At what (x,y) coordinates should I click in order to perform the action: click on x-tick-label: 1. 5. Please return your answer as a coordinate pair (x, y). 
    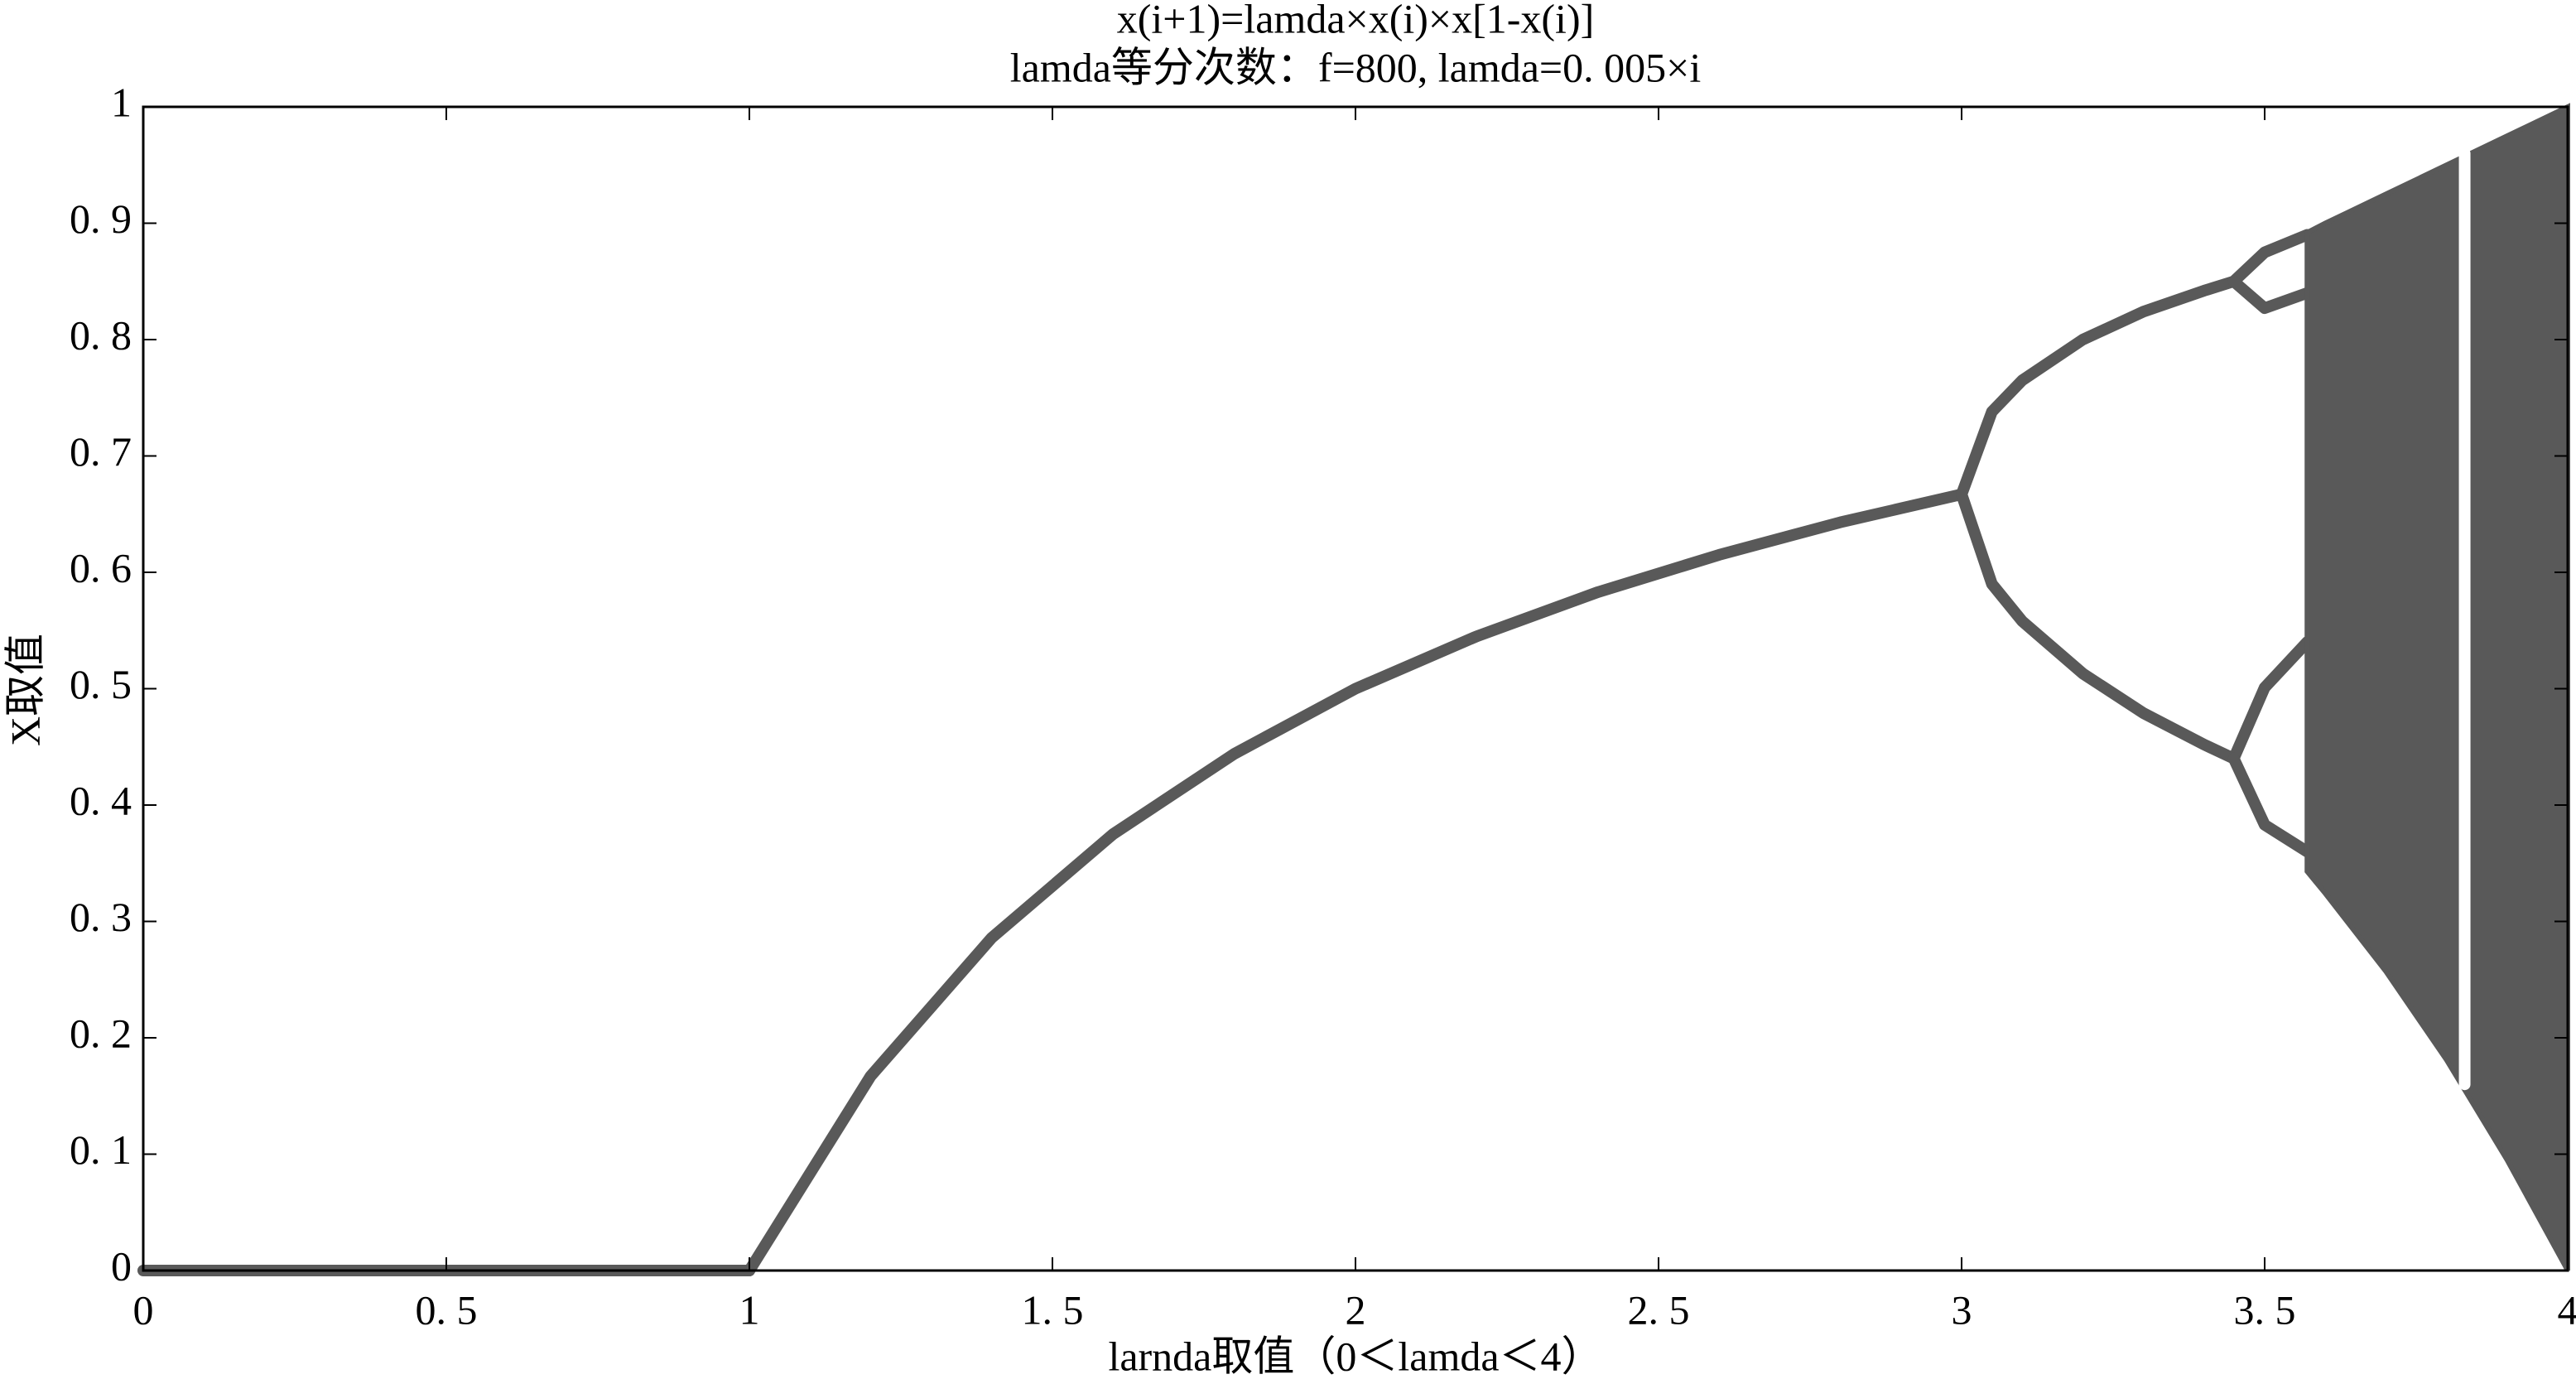
    Looking at the image, I should click on (1053, 1309).